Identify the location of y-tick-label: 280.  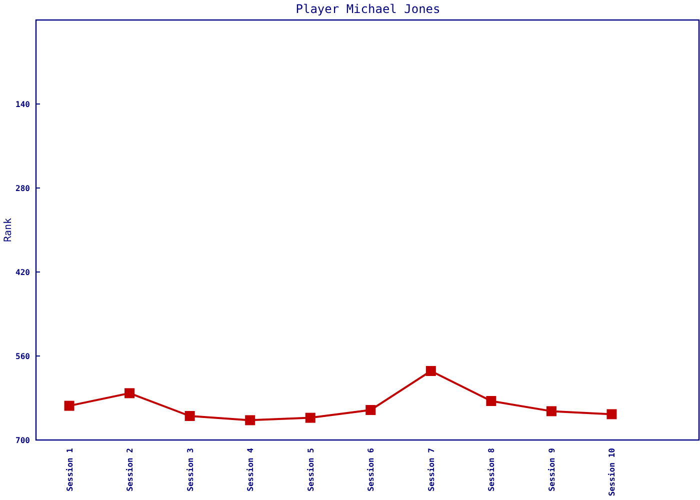
(23, 188).